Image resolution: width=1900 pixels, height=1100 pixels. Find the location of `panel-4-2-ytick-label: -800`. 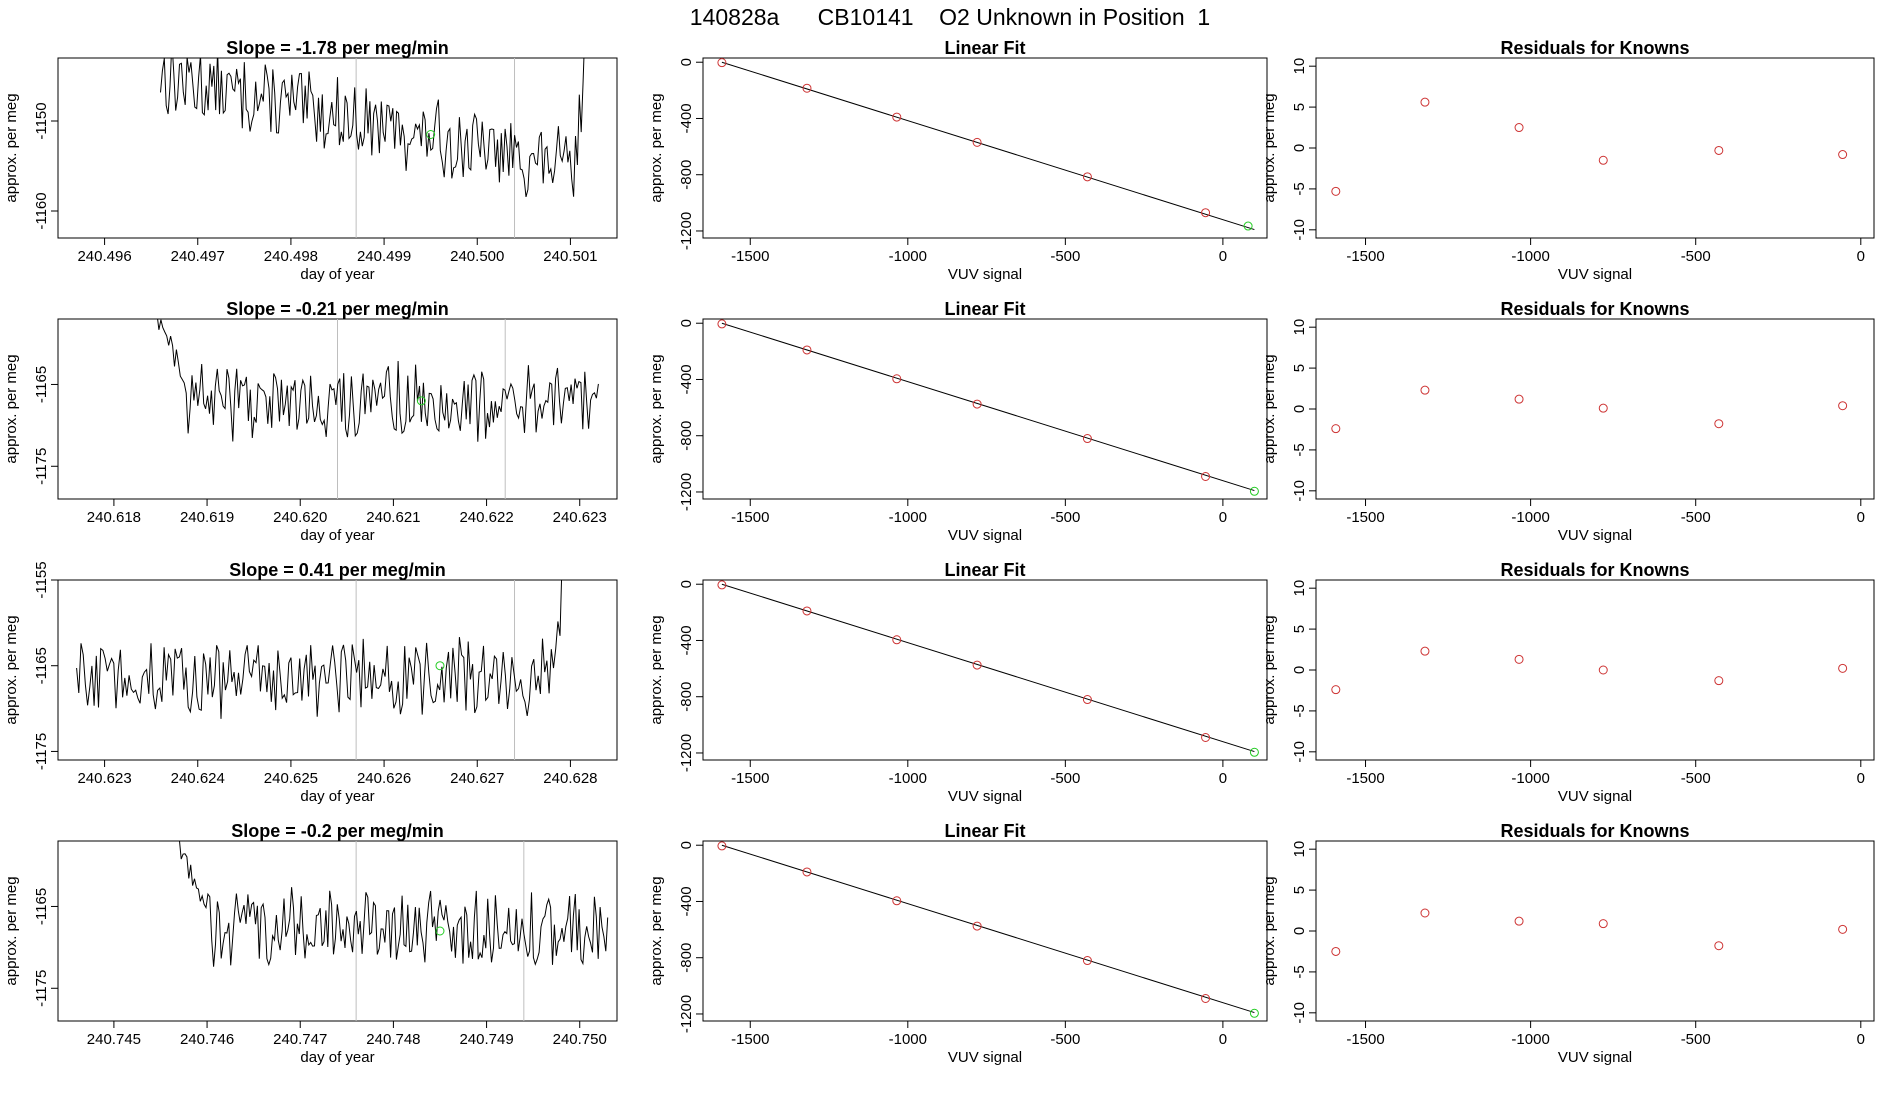

panel-4-2-ytick-label: -800 is located at coordinates (686, 958).